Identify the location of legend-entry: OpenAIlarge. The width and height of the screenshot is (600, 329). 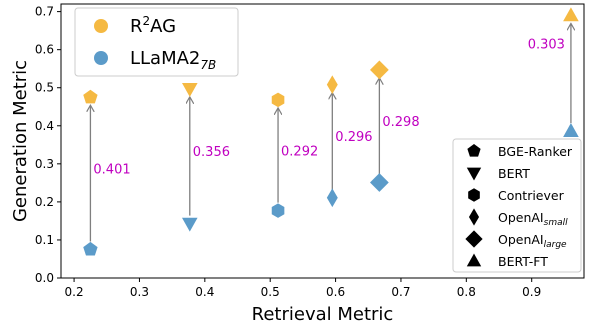
(532, 241).